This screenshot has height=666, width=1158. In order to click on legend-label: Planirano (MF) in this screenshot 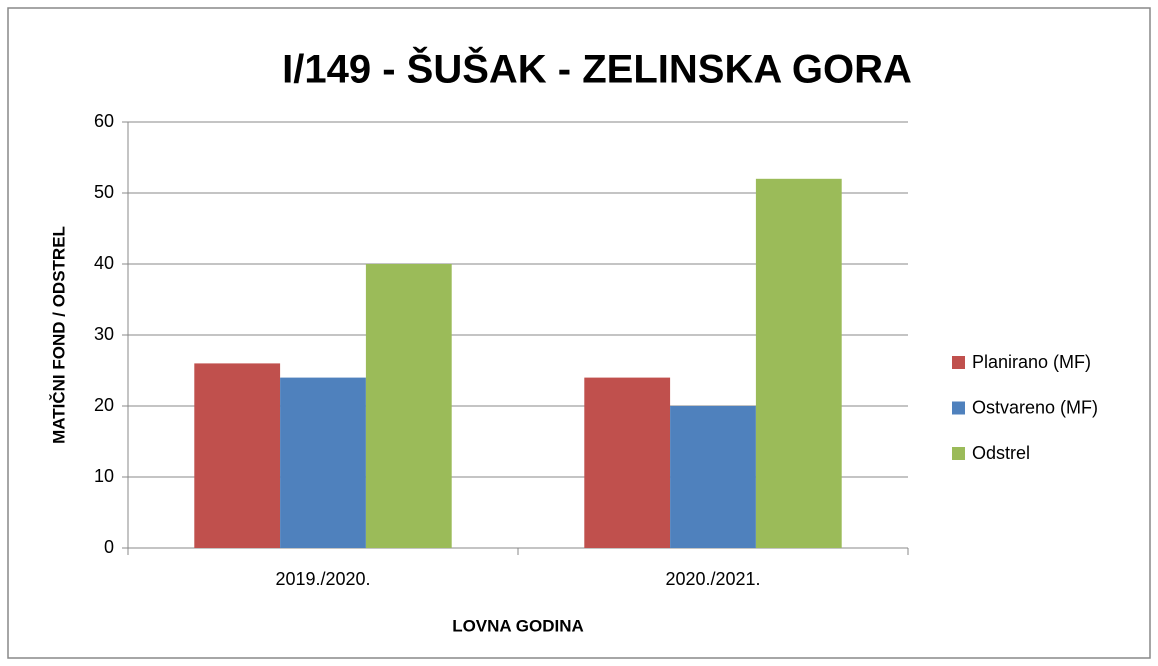, I will do `click(1031, 362)`.